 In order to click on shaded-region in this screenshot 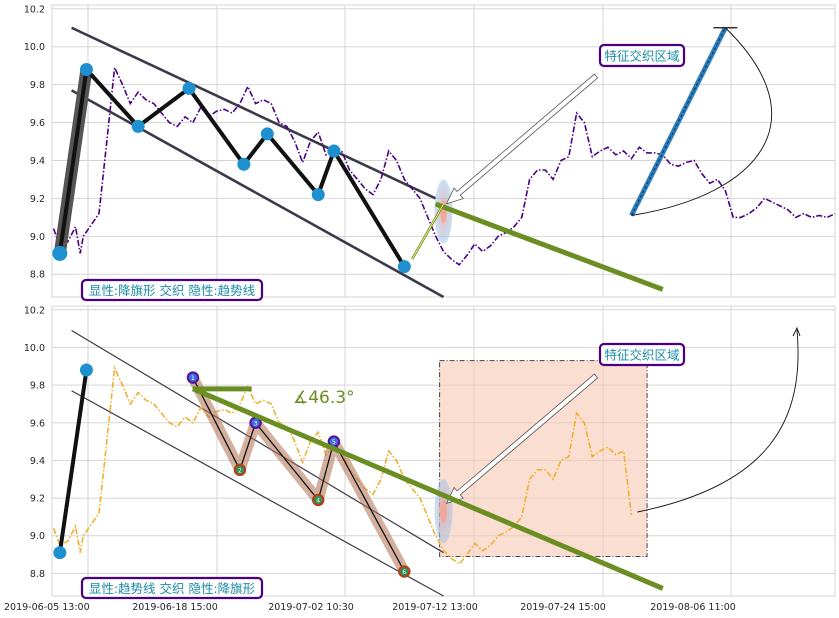, I will do `click(543, 458)`.